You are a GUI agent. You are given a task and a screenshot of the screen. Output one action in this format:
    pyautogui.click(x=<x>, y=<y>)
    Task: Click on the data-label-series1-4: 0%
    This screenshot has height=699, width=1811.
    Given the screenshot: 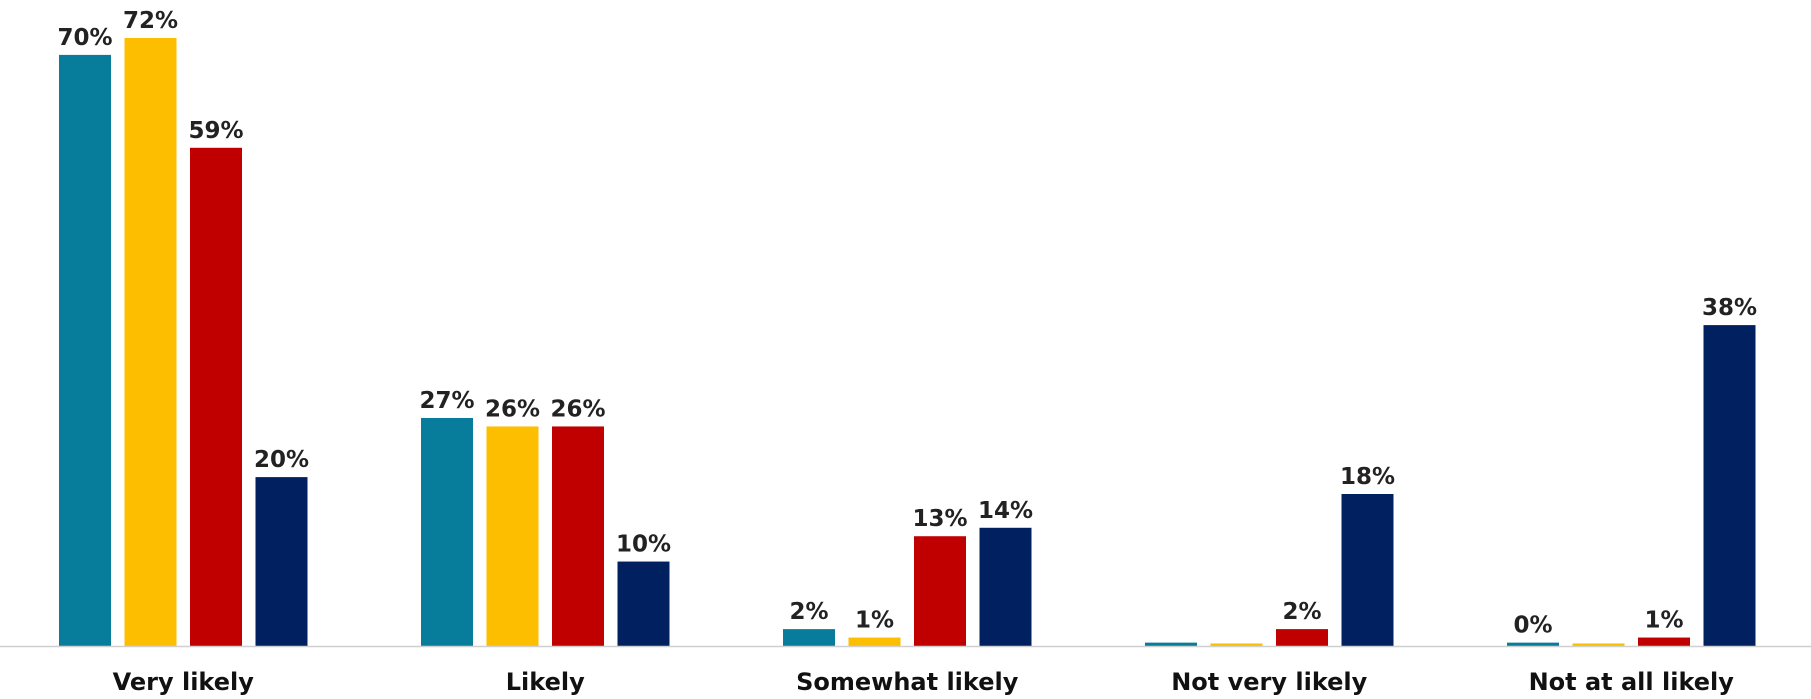 What is the action you would take?
    pyautogui.click(x=1532, y=626)
    